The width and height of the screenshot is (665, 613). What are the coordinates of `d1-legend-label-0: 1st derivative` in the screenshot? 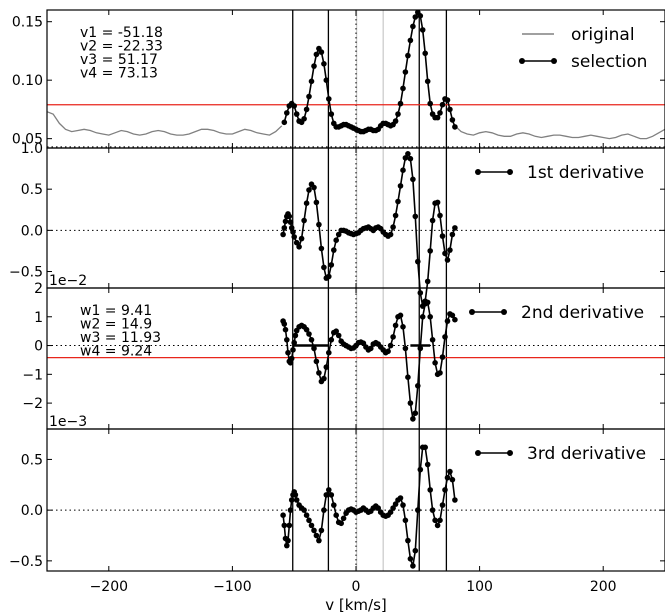 It's located at (585, 173).